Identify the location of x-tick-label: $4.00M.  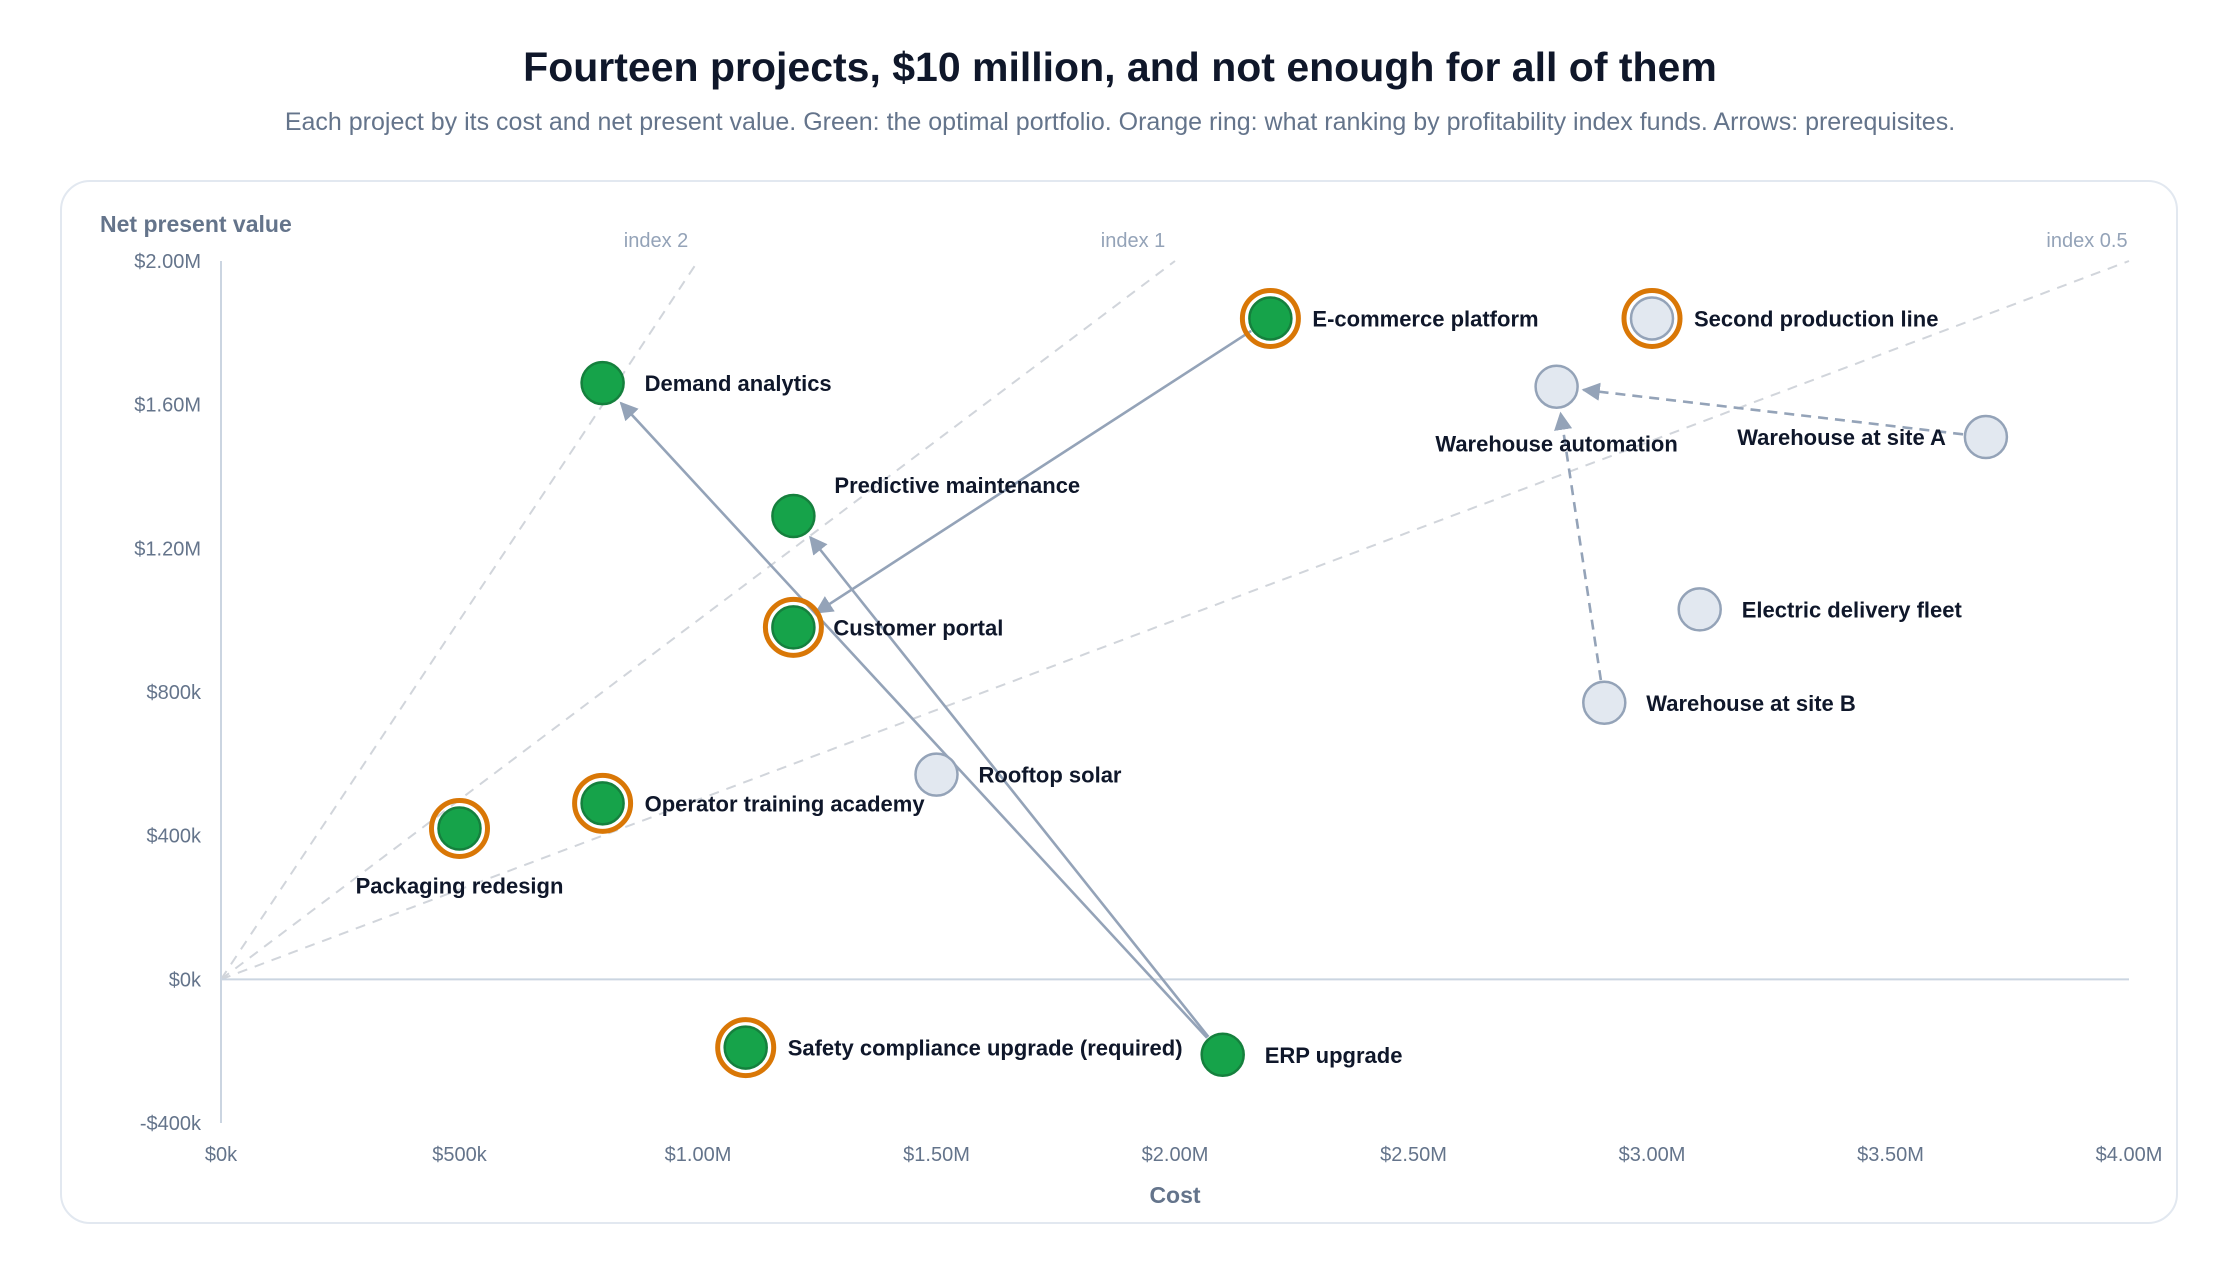
(2129, 1155).